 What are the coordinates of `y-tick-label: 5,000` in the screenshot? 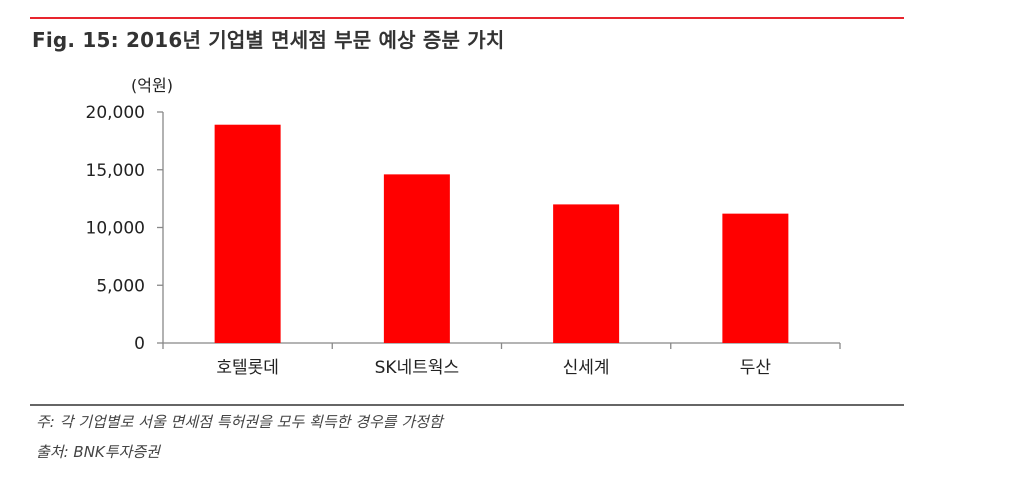 It's located at (120, 286).